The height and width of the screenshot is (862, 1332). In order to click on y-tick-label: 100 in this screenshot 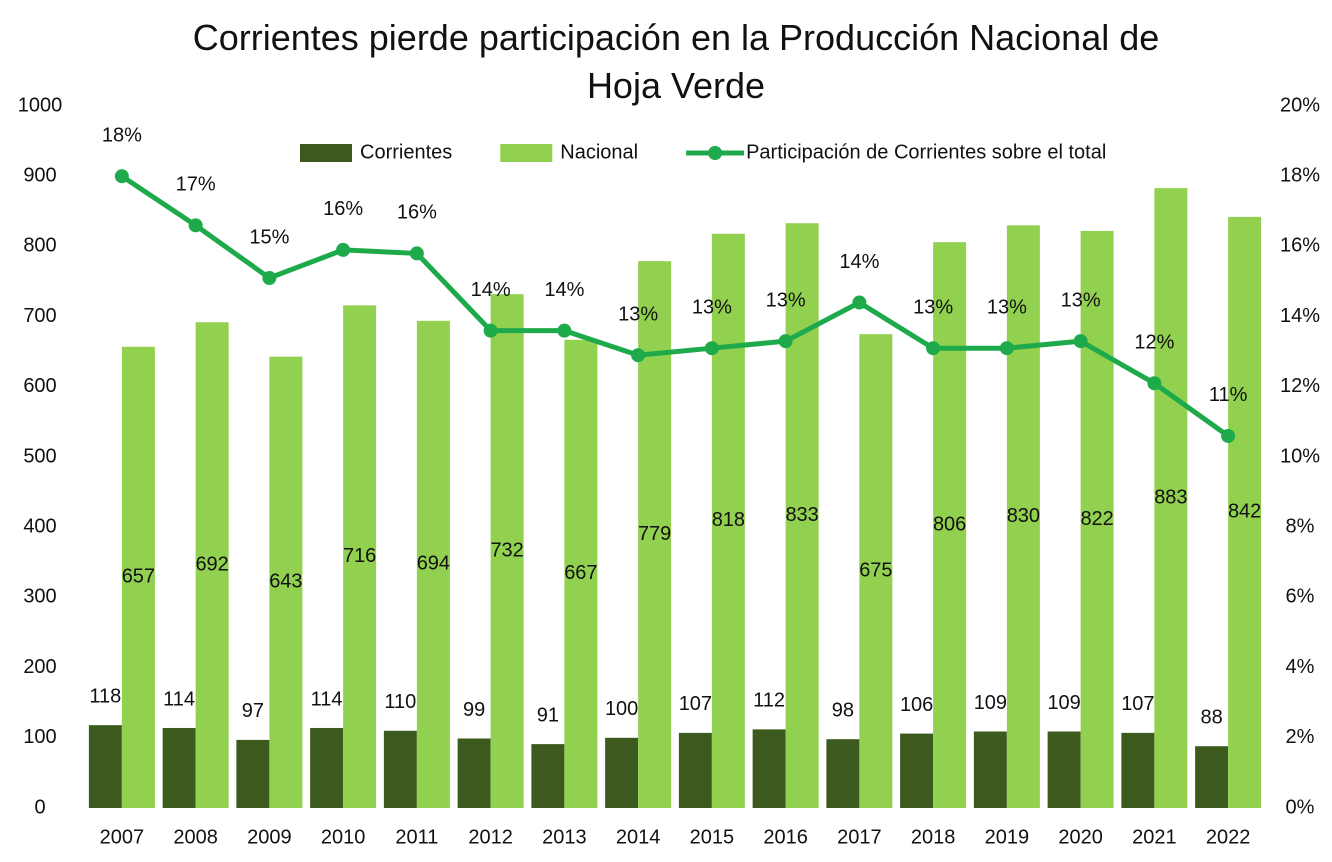, I will do `click(39, 737)`.